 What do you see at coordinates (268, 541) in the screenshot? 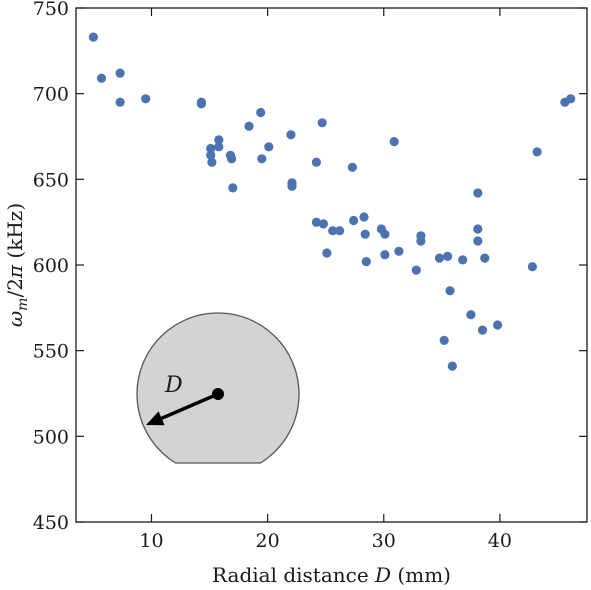
I see `x-tick-label: 20` at bounding box center [268, 541].